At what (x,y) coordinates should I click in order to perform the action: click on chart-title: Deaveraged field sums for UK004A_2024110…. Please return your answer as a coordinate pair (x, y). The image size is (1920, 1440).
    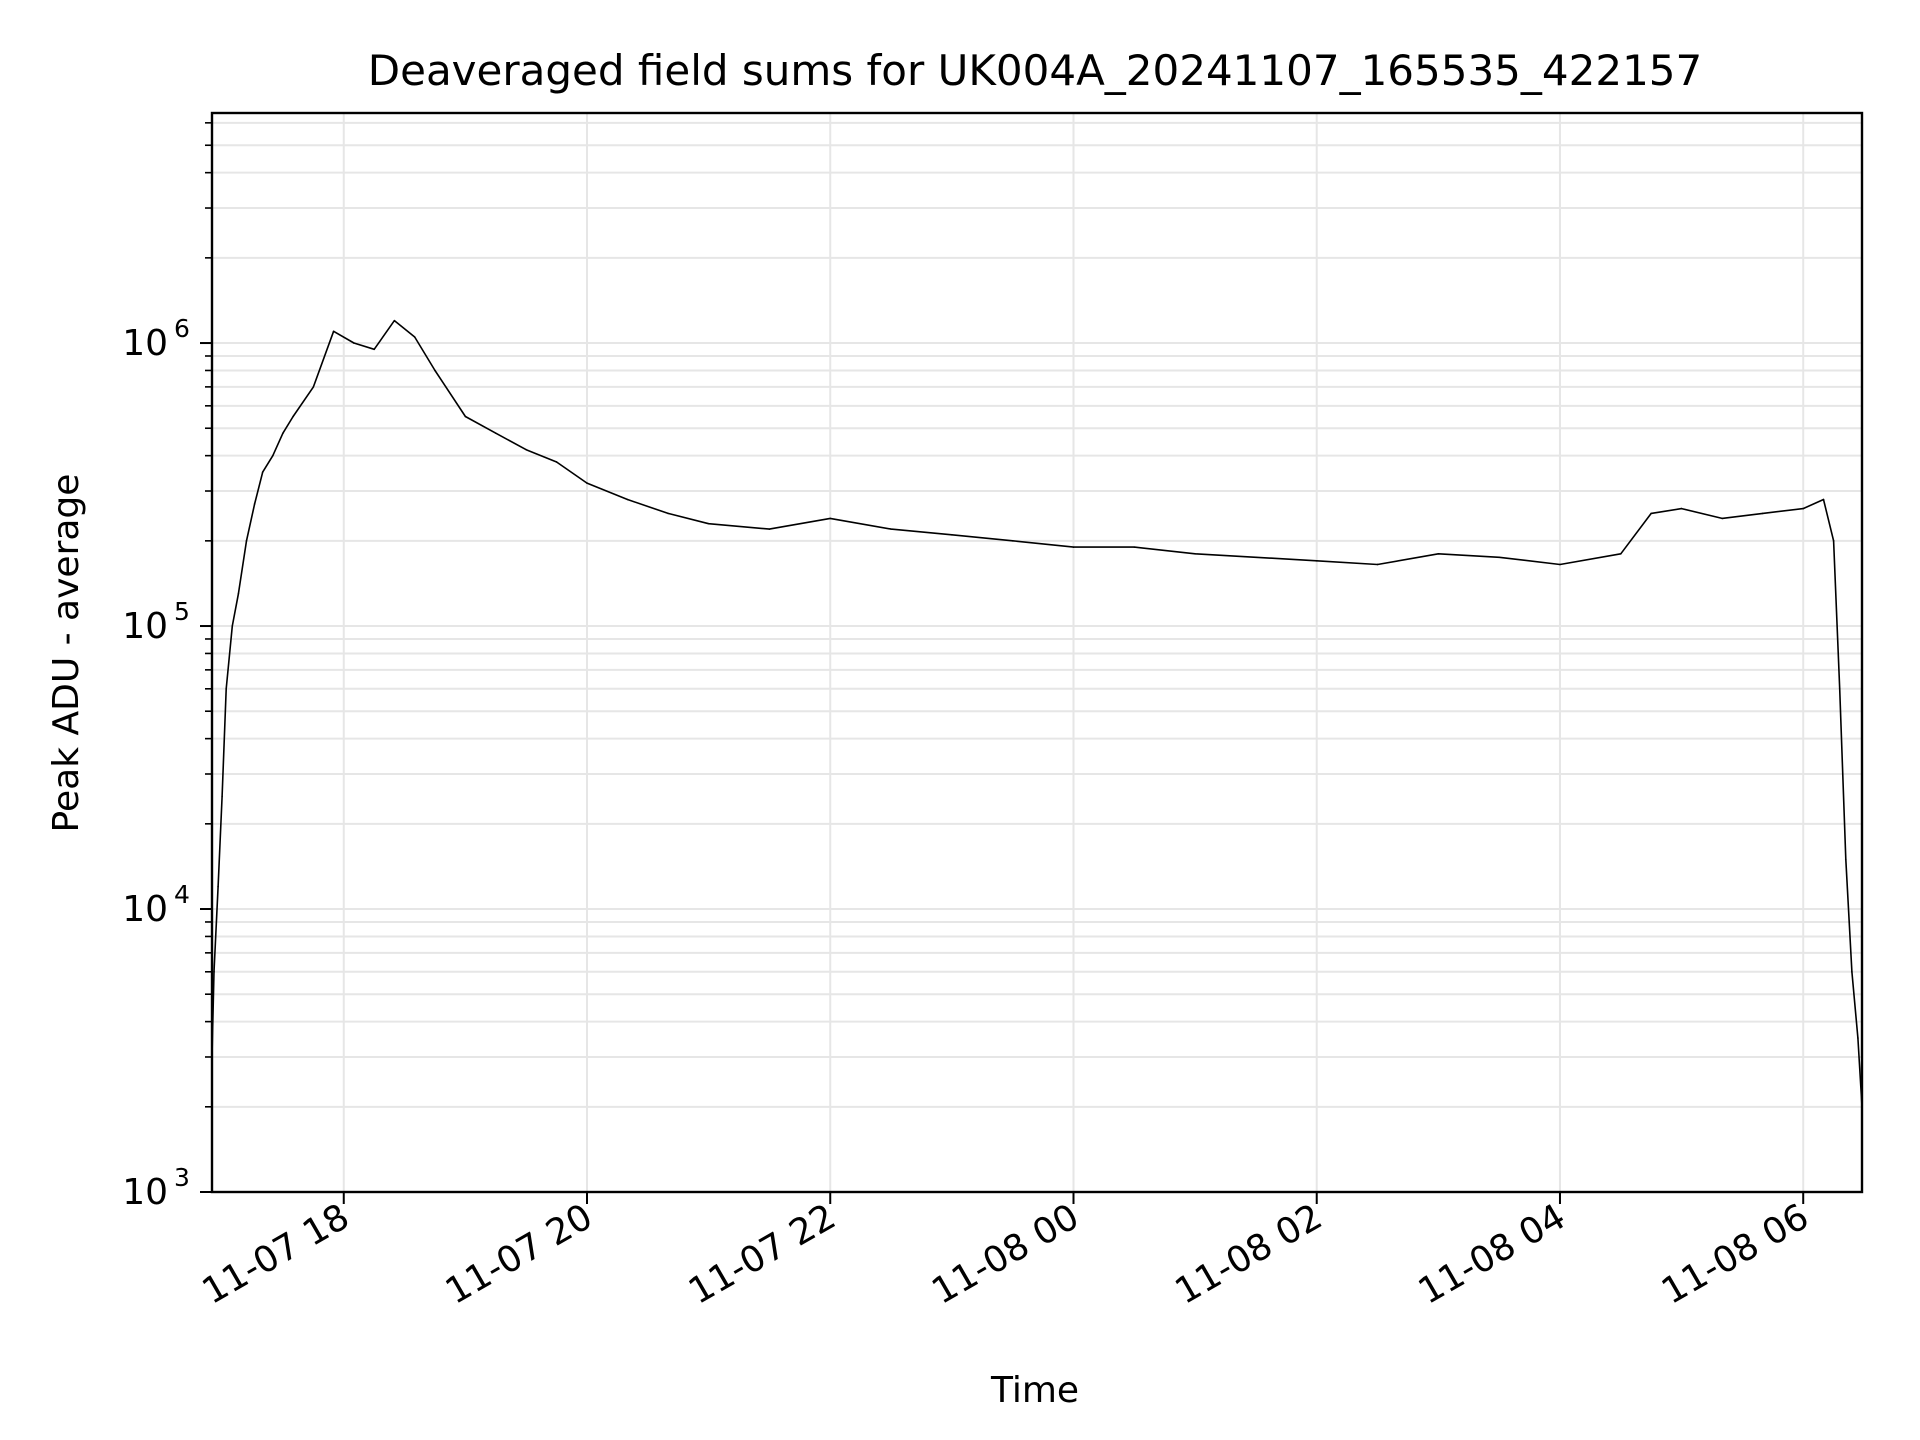
    Looking at the image, I should click on (1035, 70).